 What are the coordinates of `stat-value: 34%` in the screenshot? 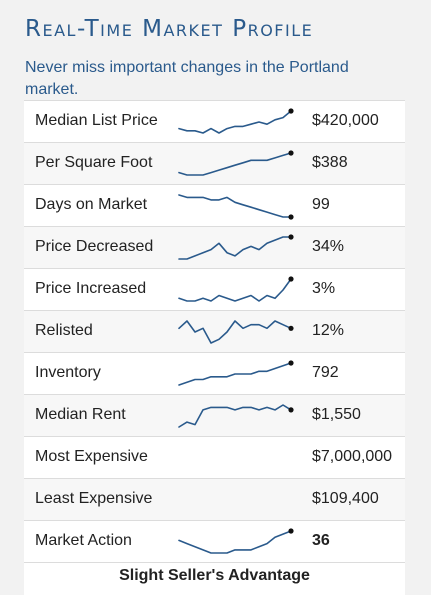 It's located at (328, 246).